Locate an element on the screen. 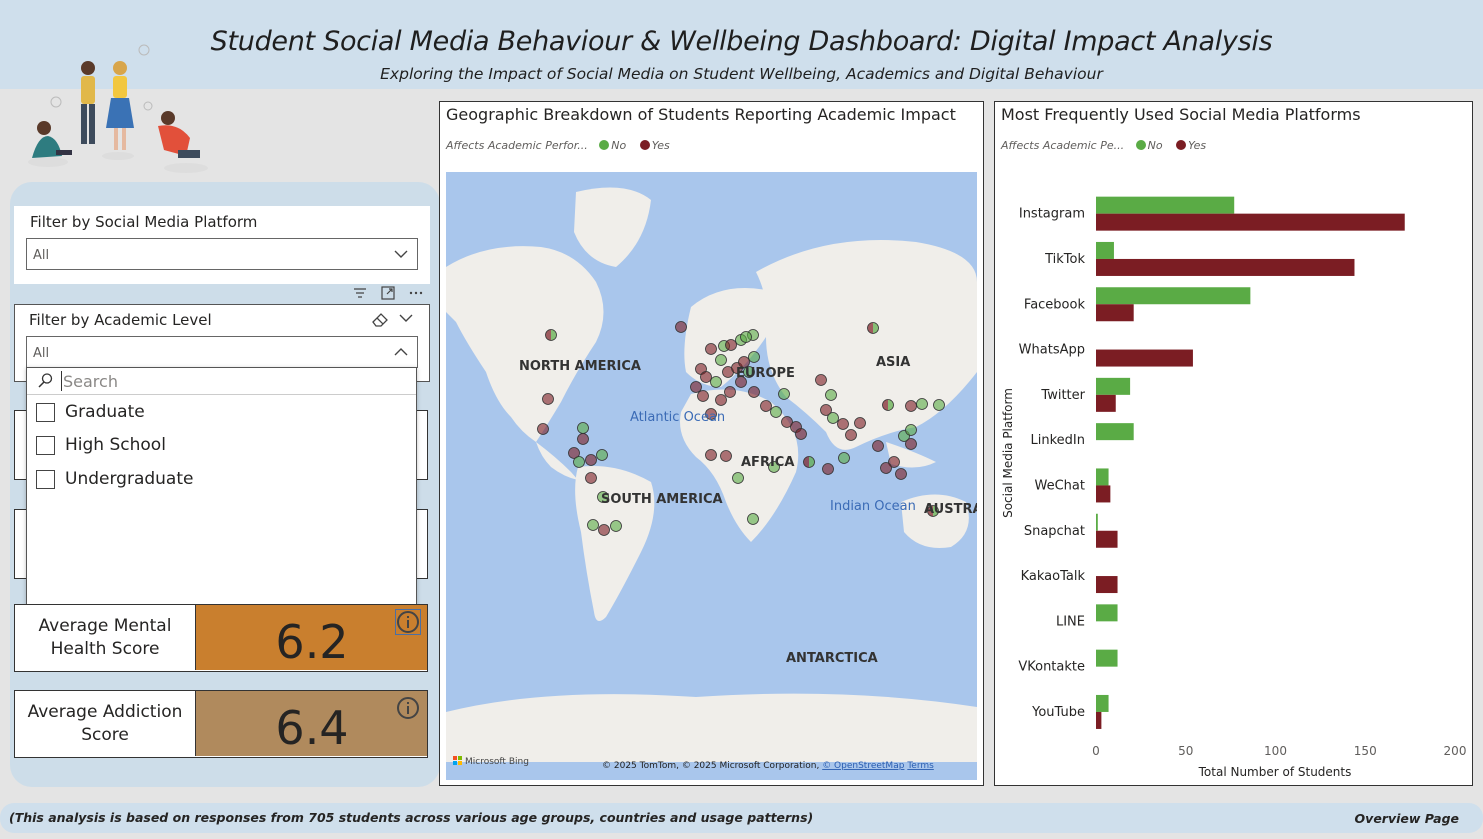 The height and width of the screenshot is (839, 1483). search-input: Search is located at coordinates (90, 381).